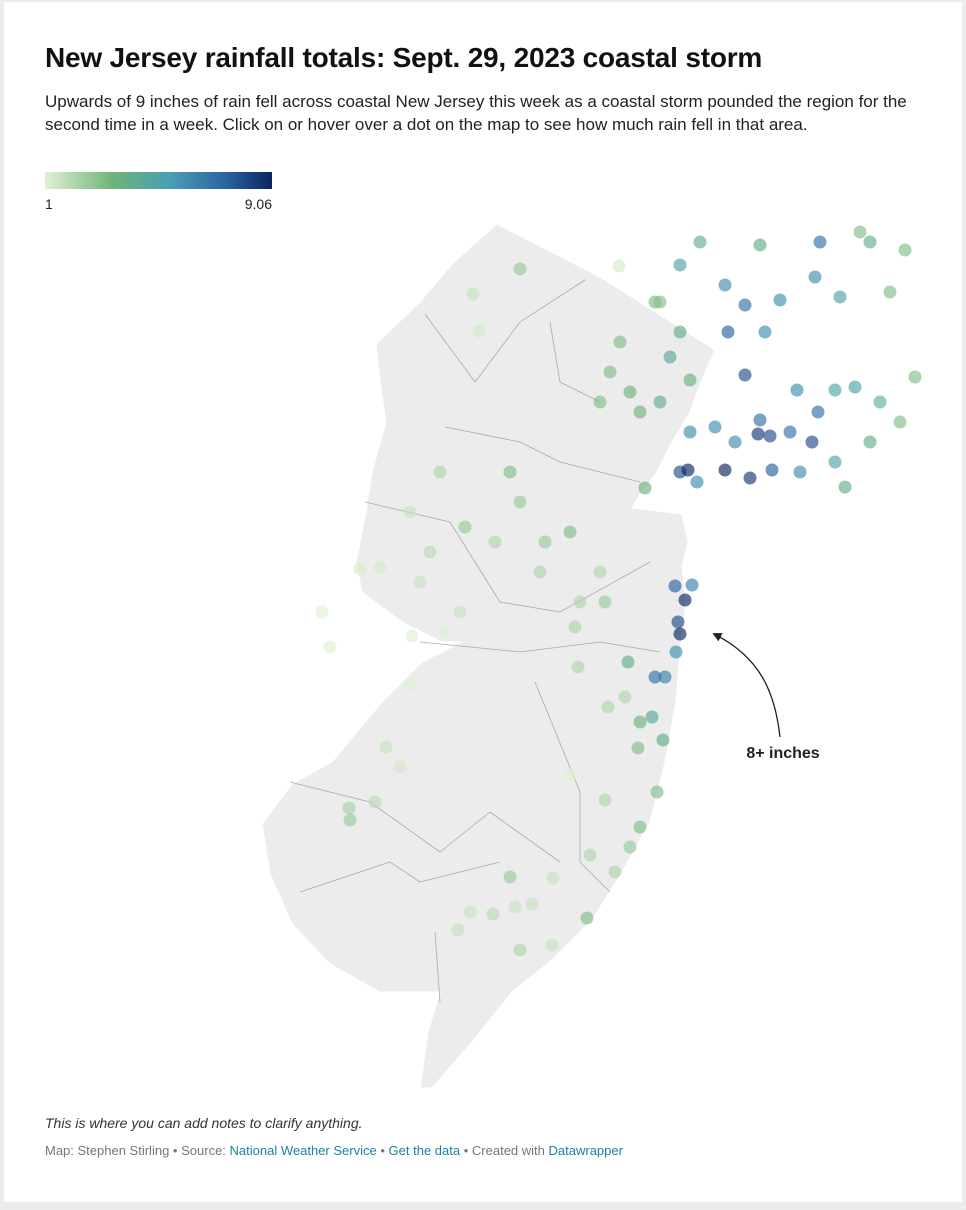 The height and width of the screenshot is (1210, 966). I want to click on source-link: National Weather Service, so click(303, 1150).